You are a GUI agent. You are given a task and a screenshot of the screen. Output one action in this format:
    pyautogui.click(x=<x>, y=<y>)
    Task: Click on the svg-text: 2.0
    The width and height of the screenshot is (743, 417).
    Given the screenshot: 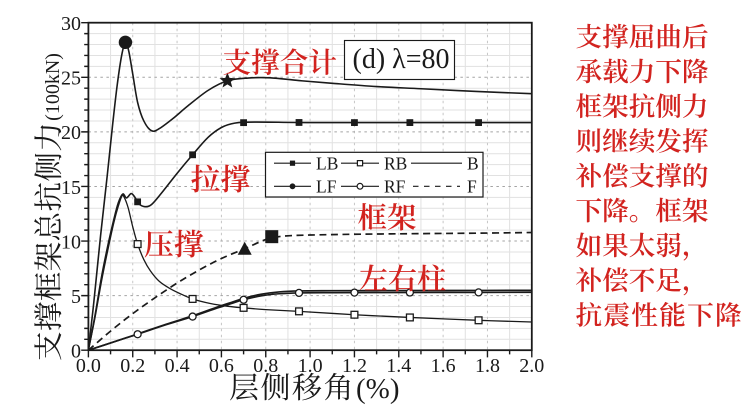 What is the action you would take?
    pyautogui.click(x=531, y=366)
    